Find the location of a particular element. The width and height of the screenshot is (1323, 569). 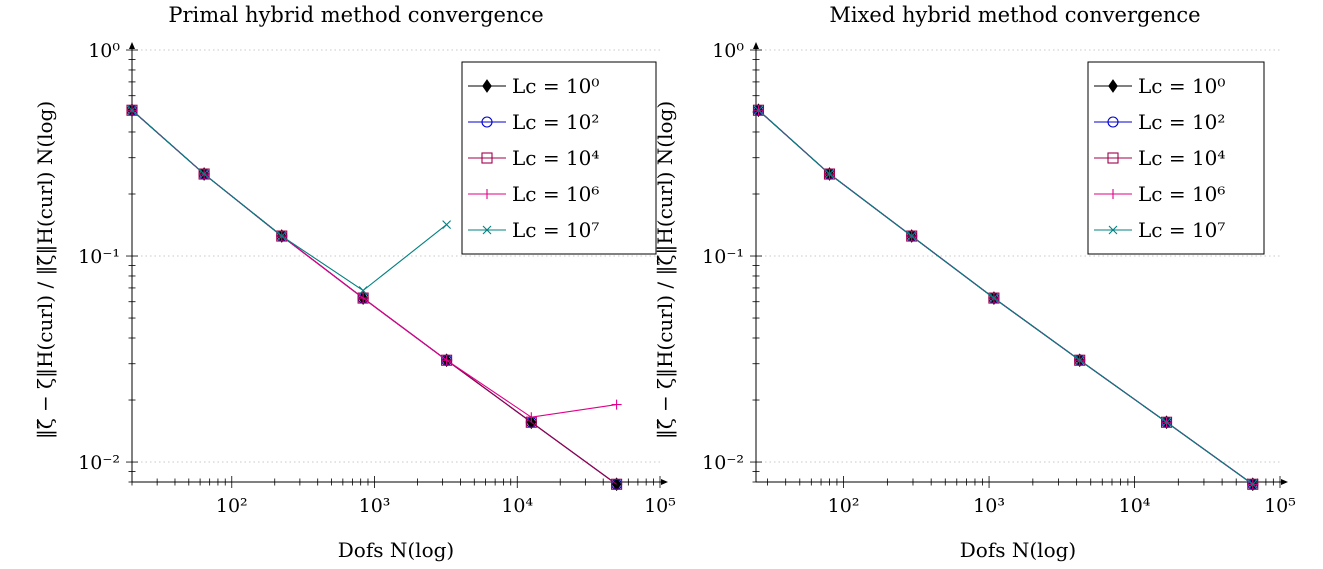

chart-title: Mixed hybrid method convergence is located at coordinates (1014, 15).